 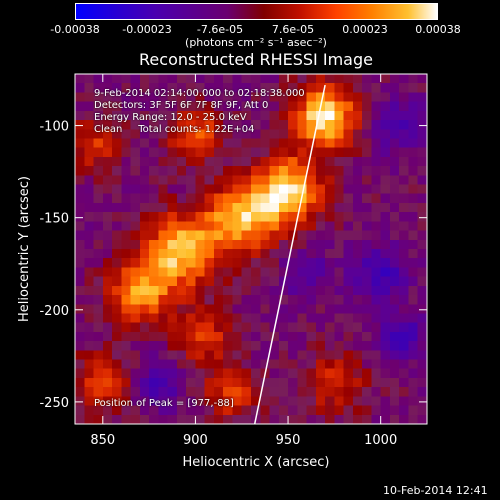 What do you see at coordinates (147, 29) in the screenshot?
I see `colorbar-tick-label: -0.00023` at bounding box center [147, 29].